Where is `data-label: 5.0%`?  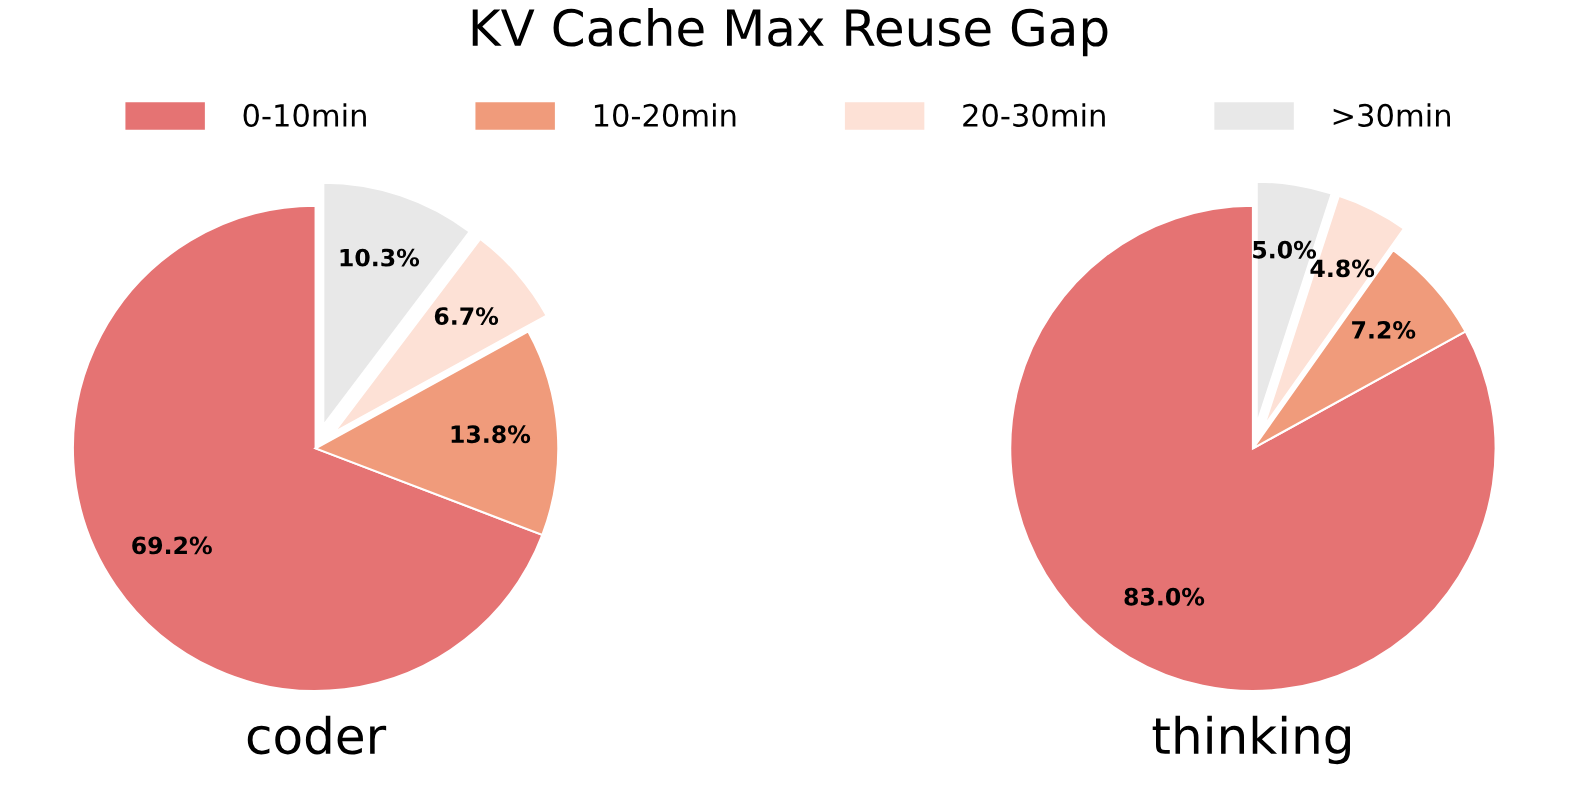
data-label: 5.0% is located at coordinates (1285, 249).